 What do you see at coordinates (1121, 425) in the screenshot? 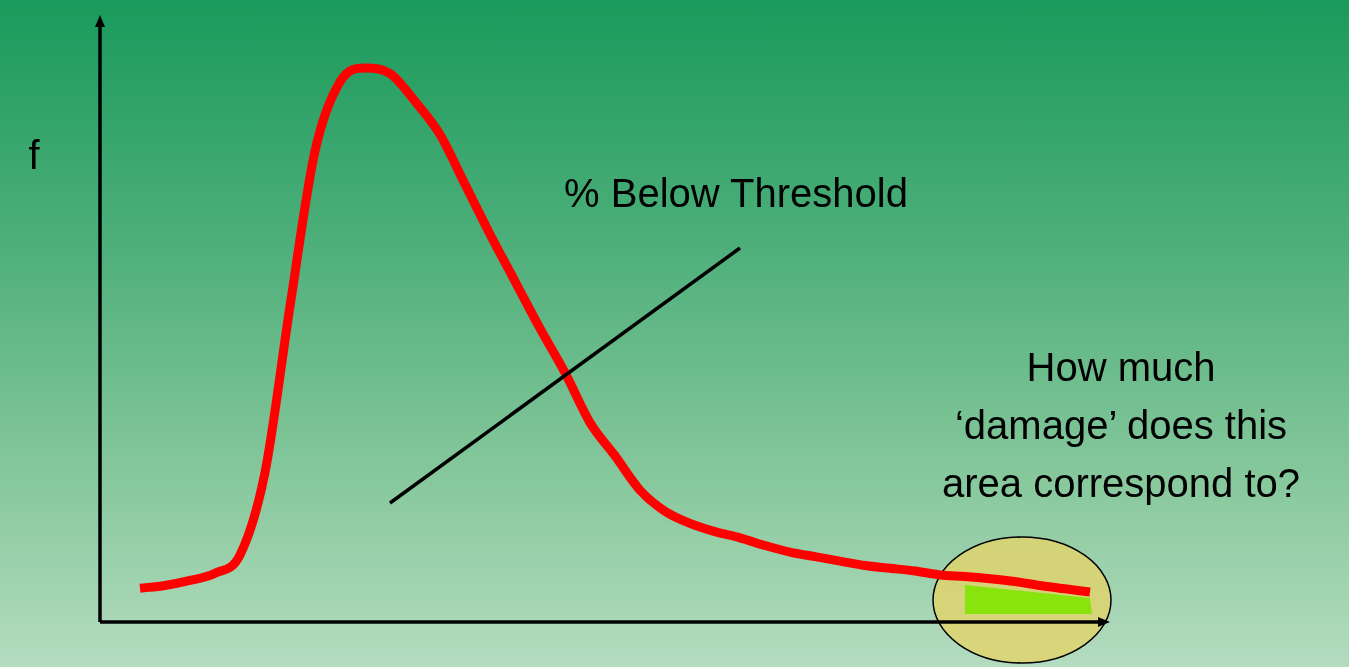
I see `annotation: How much ‘damage’ does this area correspond to?` at bounding box center [1121, 425].